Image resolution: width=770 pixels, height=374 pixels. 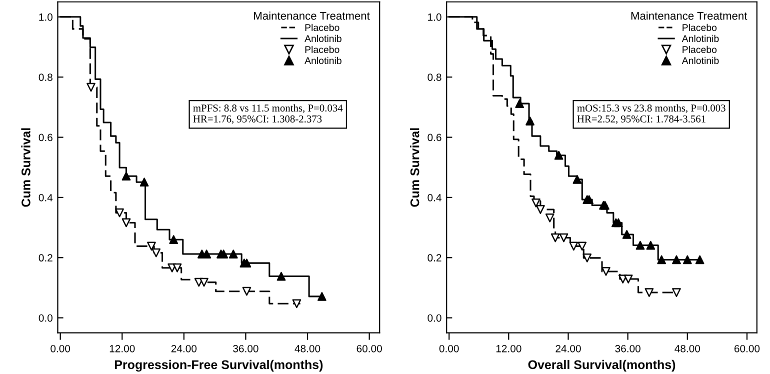 What do you see at coordinates (651, 114) in the screenshot?
I see `annotation: mOS:15.3 vs 23.8 months, P=0.003 HR=2.52, 95%CI: 1.784-3.561` at bounding box center [651, 114].